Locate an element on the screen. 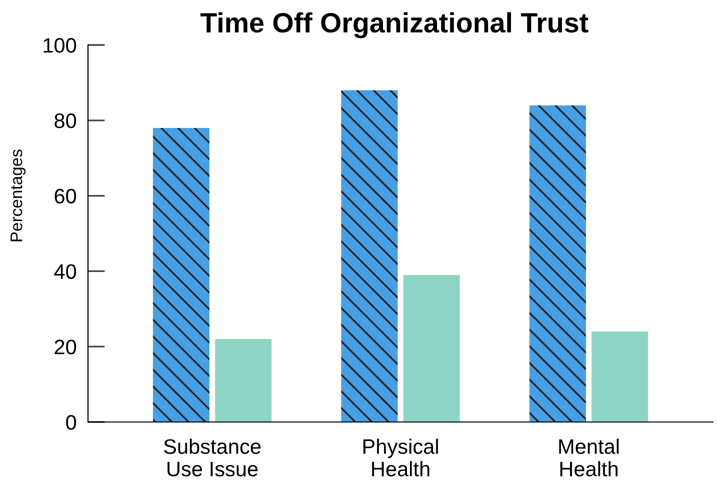 The height and width of the screenshot is (489, 717). y-tick-label: 40 is located at coordinates (65, 271).